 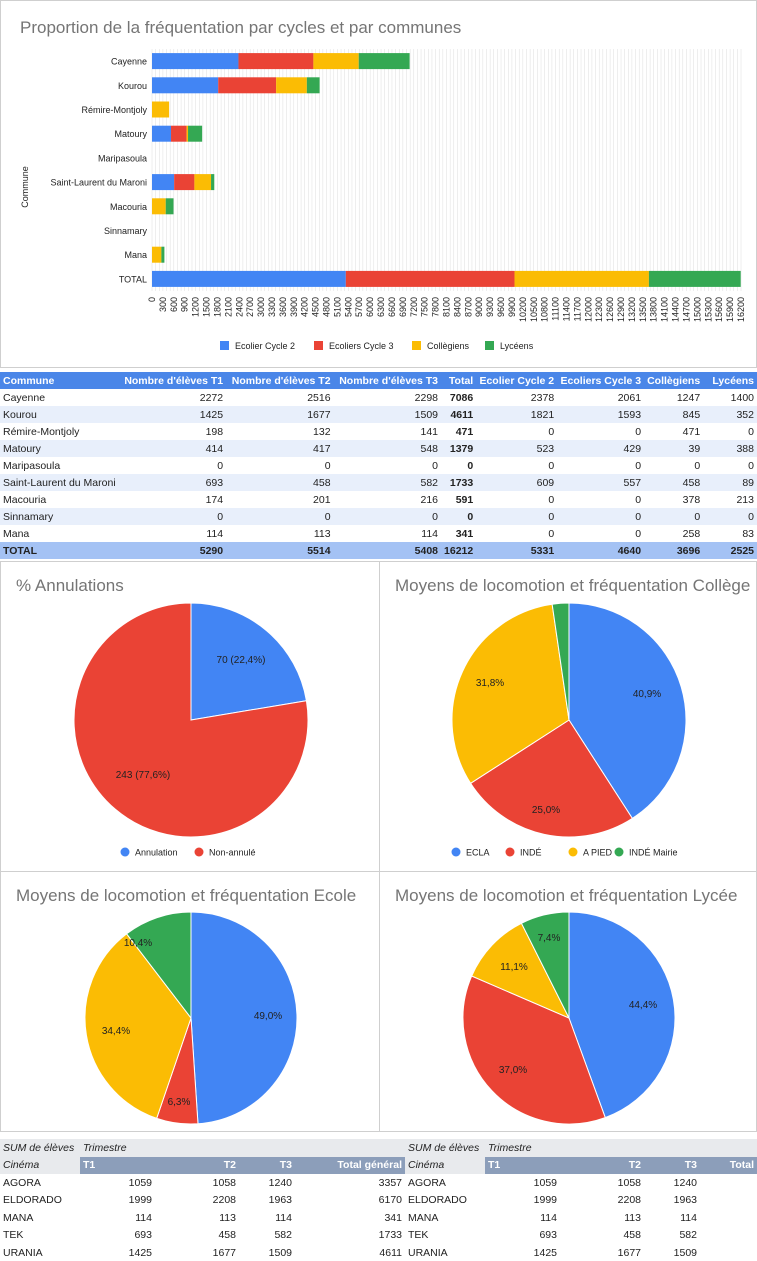 I want to click on pivot-value-cell: 4611, so click(x=390, y=1252).